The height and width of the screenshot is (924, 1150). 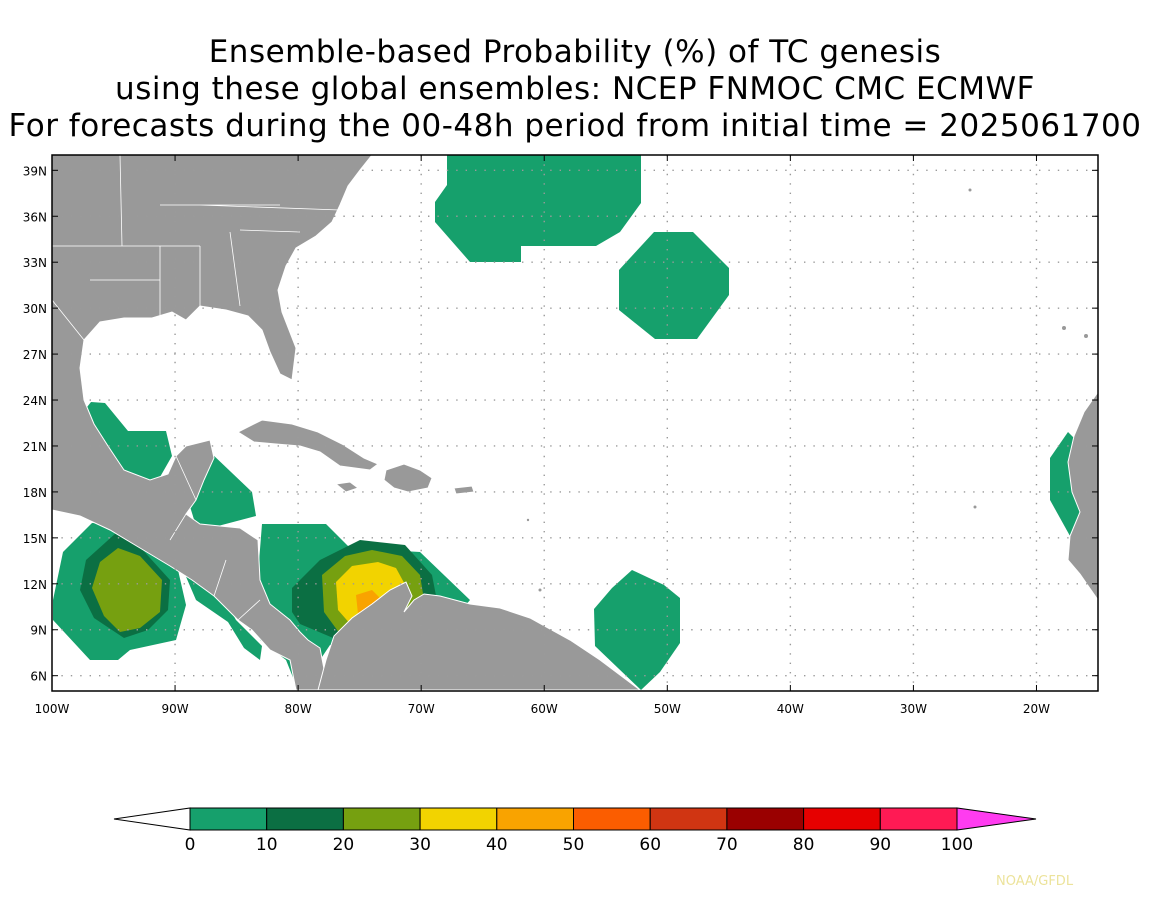 What do you see at coordinates (344, 845) in the screenshot?
I see `colorbar-label: 20` at bounding box center [344, 845].